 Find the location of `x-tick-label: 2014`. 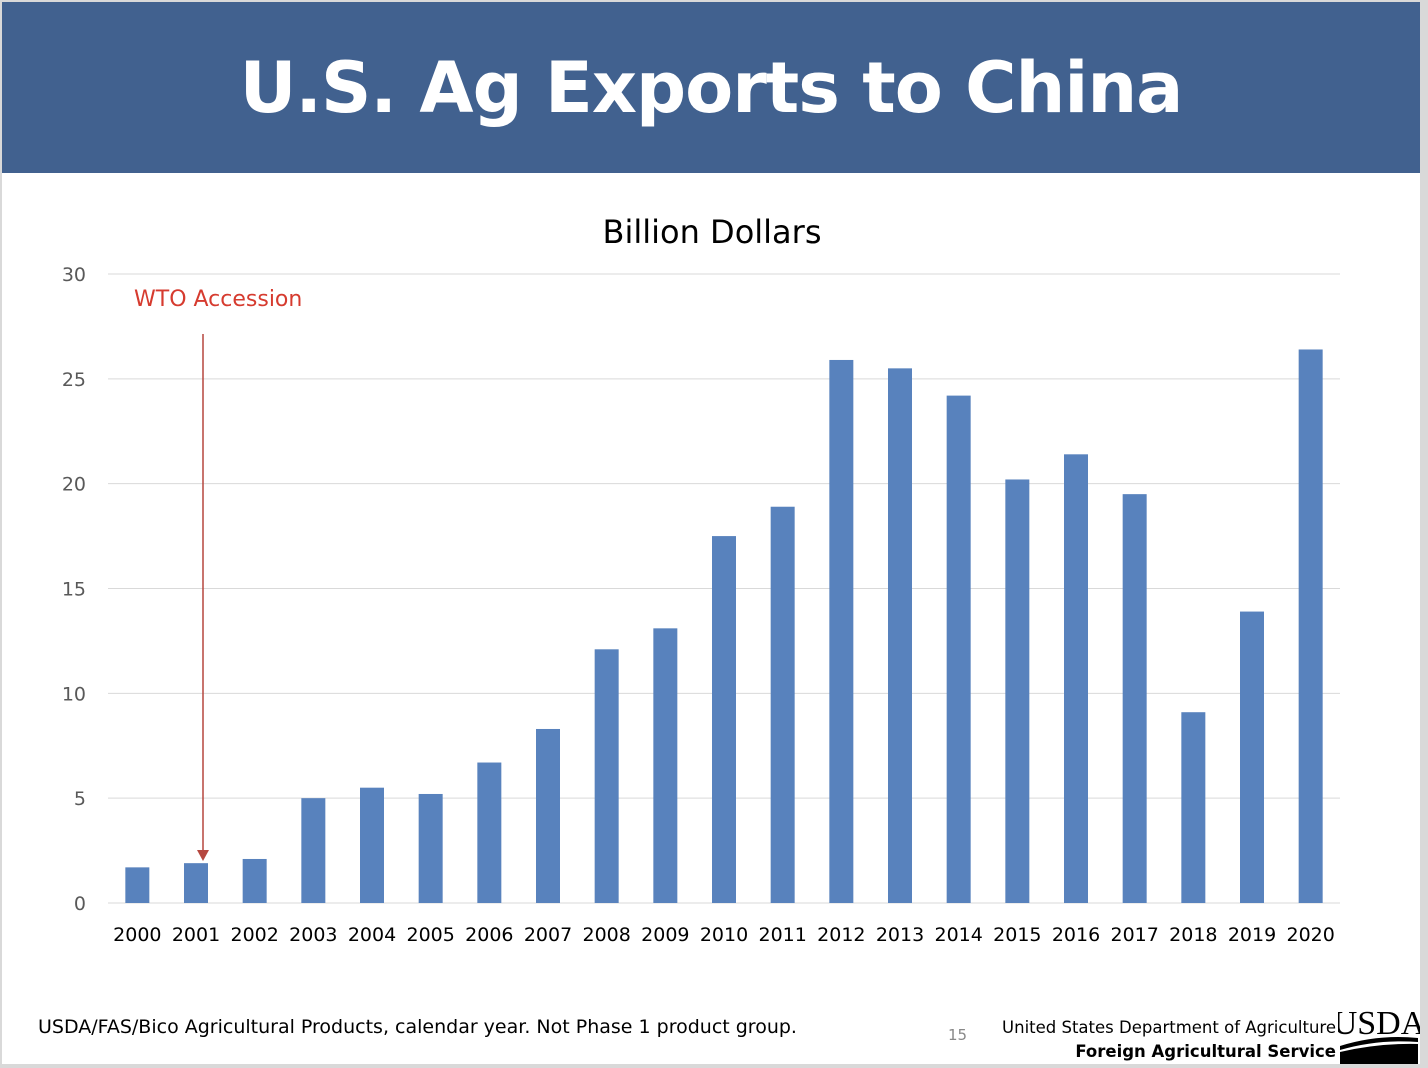

x-tick-label: 2014 is located at coordinates (958, 935).